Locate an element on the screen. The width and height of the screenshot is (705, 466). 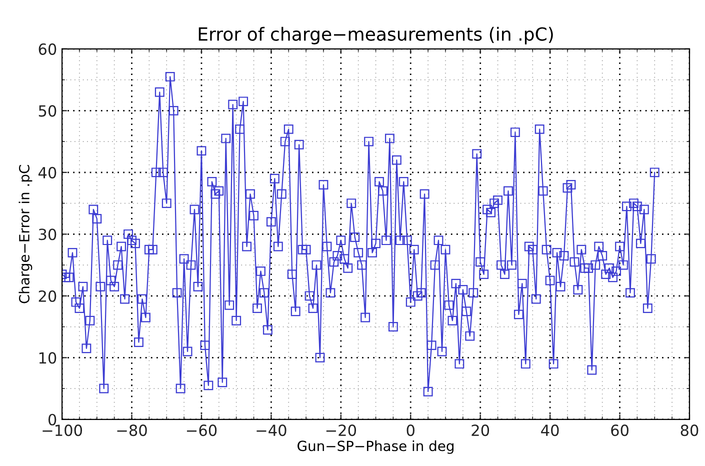
x-tick-label: 20 is located at coordinates (481, 430).